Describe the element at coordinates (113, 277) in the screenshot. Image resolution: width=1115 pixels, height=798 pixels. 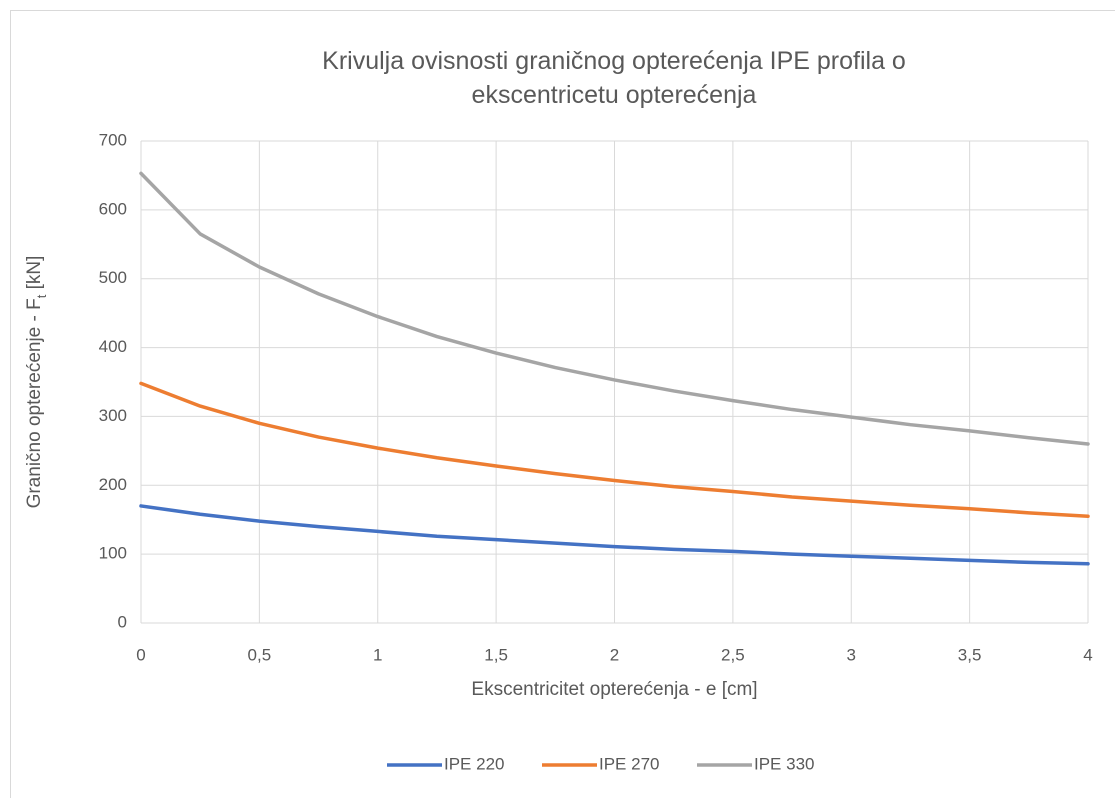
I see `y-tick-label: 500` at that location.